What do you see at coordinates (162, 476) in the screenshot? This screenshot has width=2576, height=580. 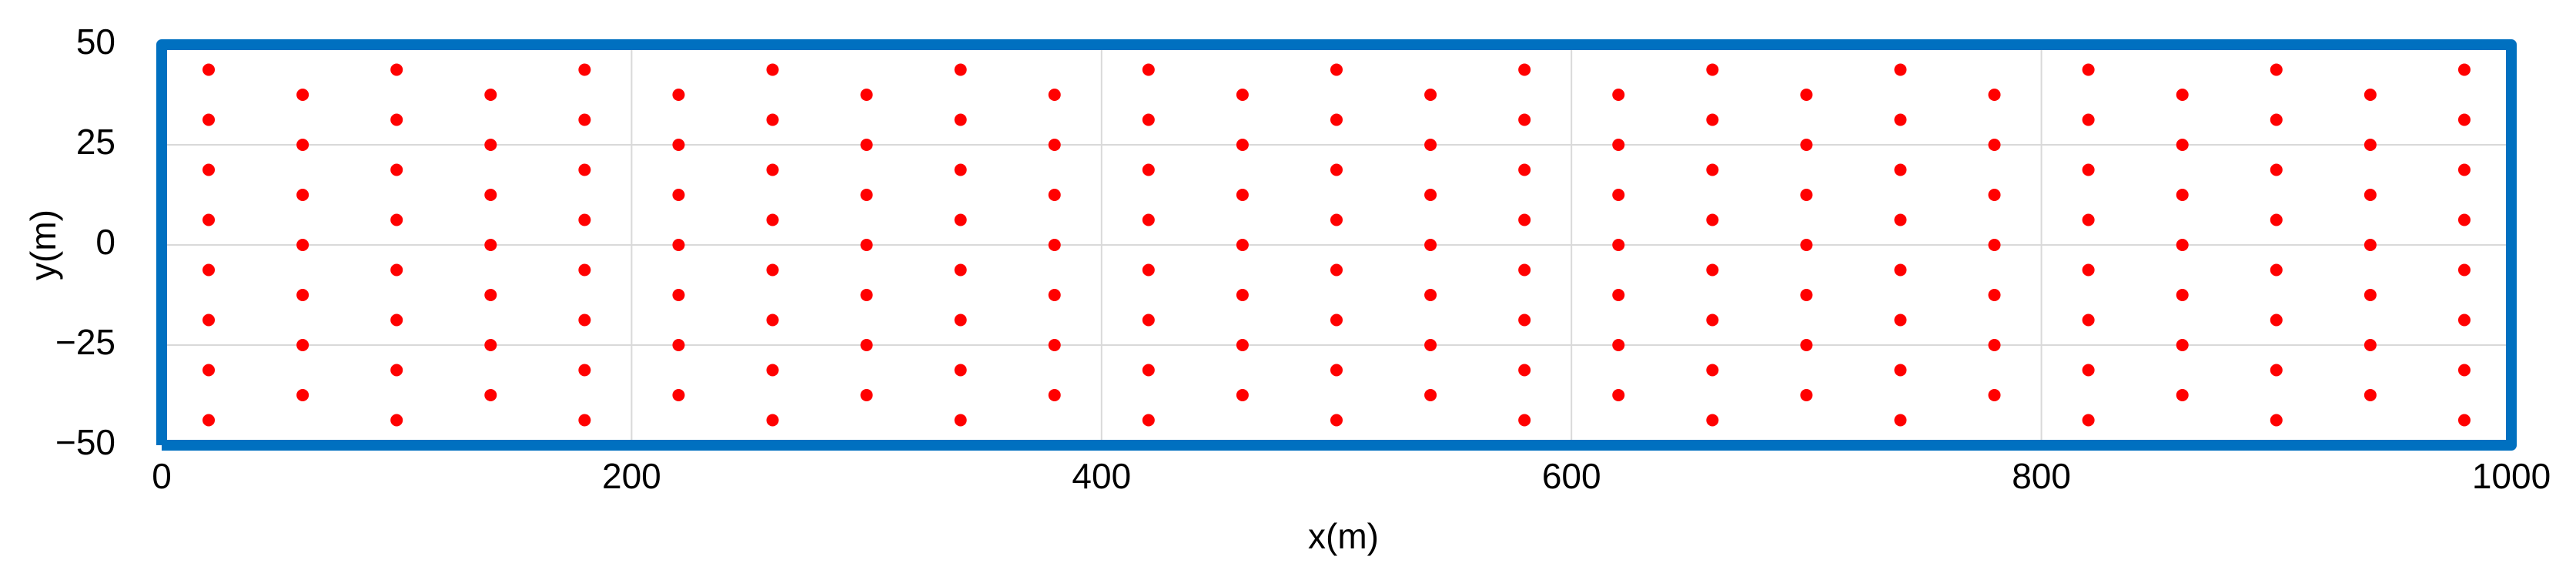 I see `x-tick-label: 0` at bounding box center [162, 476].